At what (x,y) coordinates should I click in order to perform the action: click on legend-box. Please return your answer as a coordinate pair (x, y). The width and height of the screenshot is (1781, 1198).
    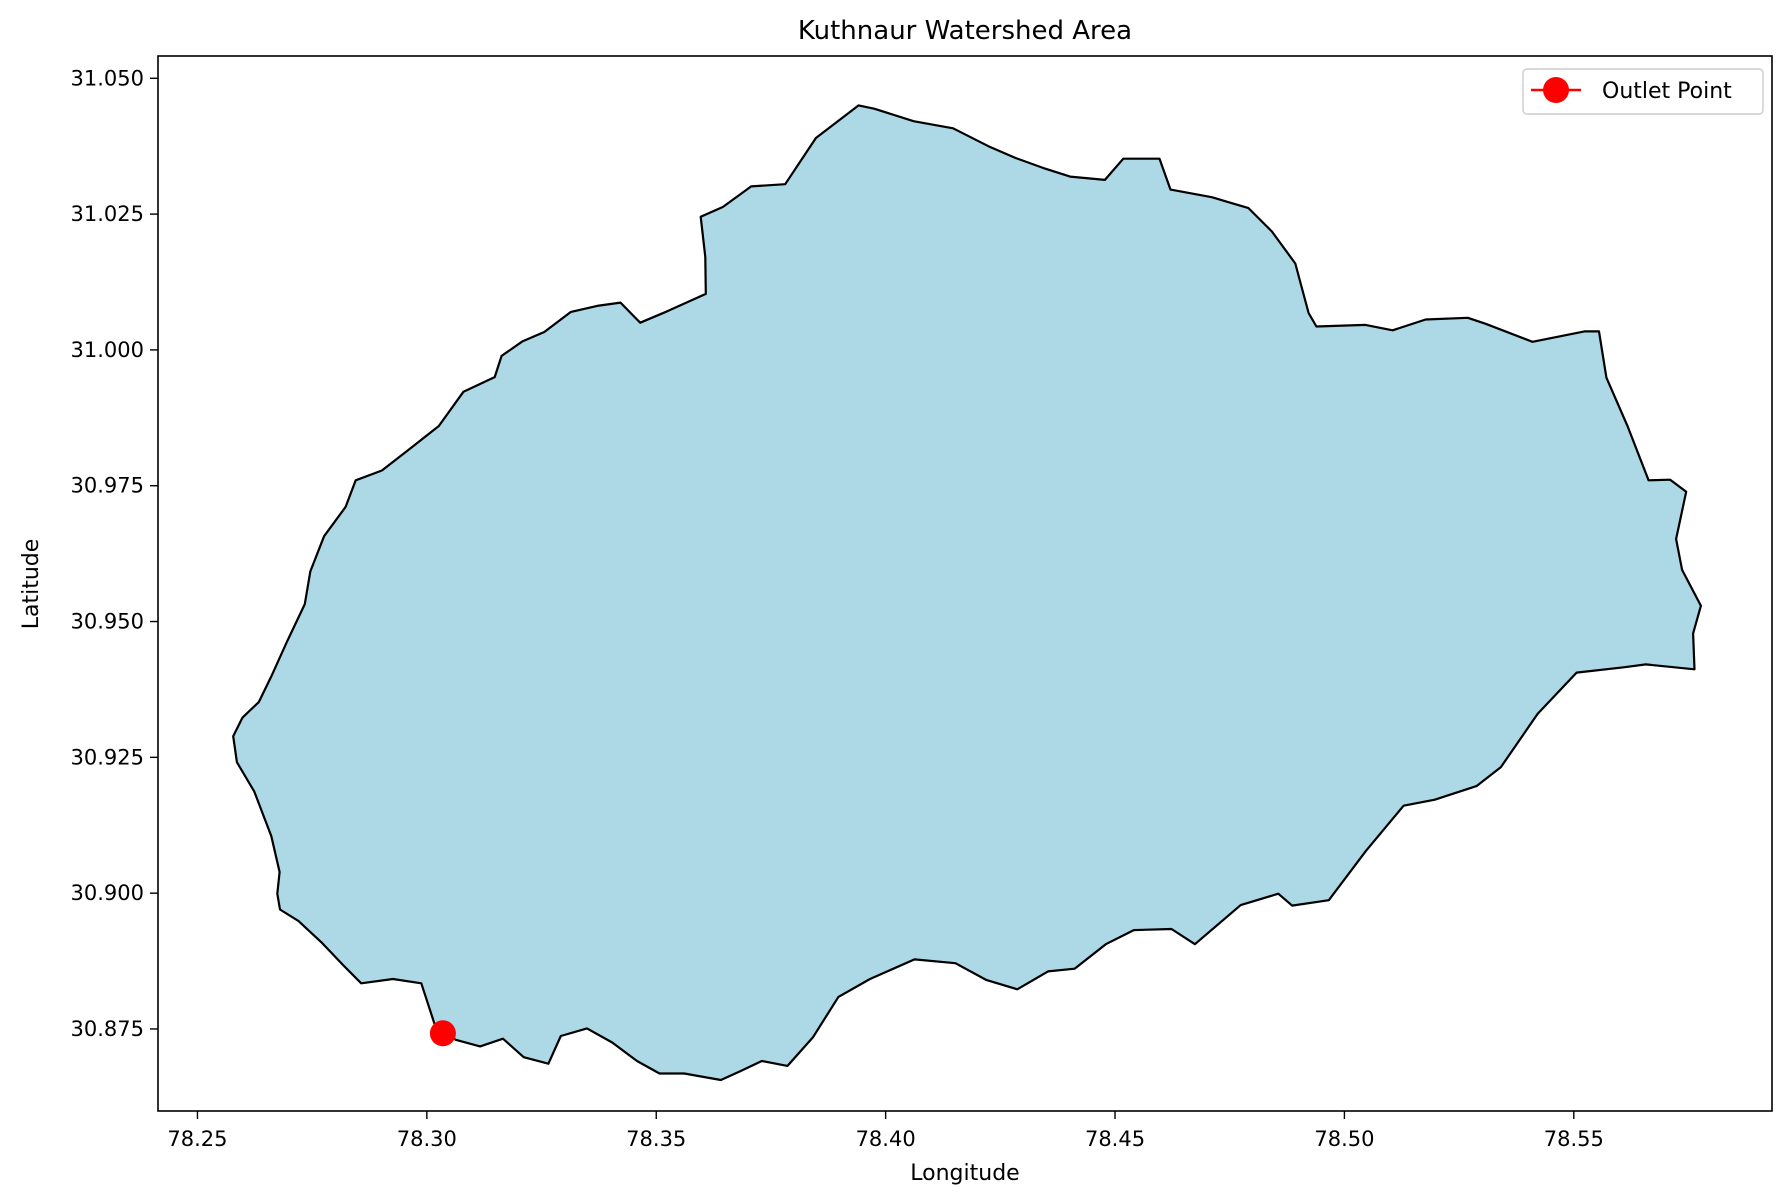
    Looking at the image, I should click on (1643, 91).